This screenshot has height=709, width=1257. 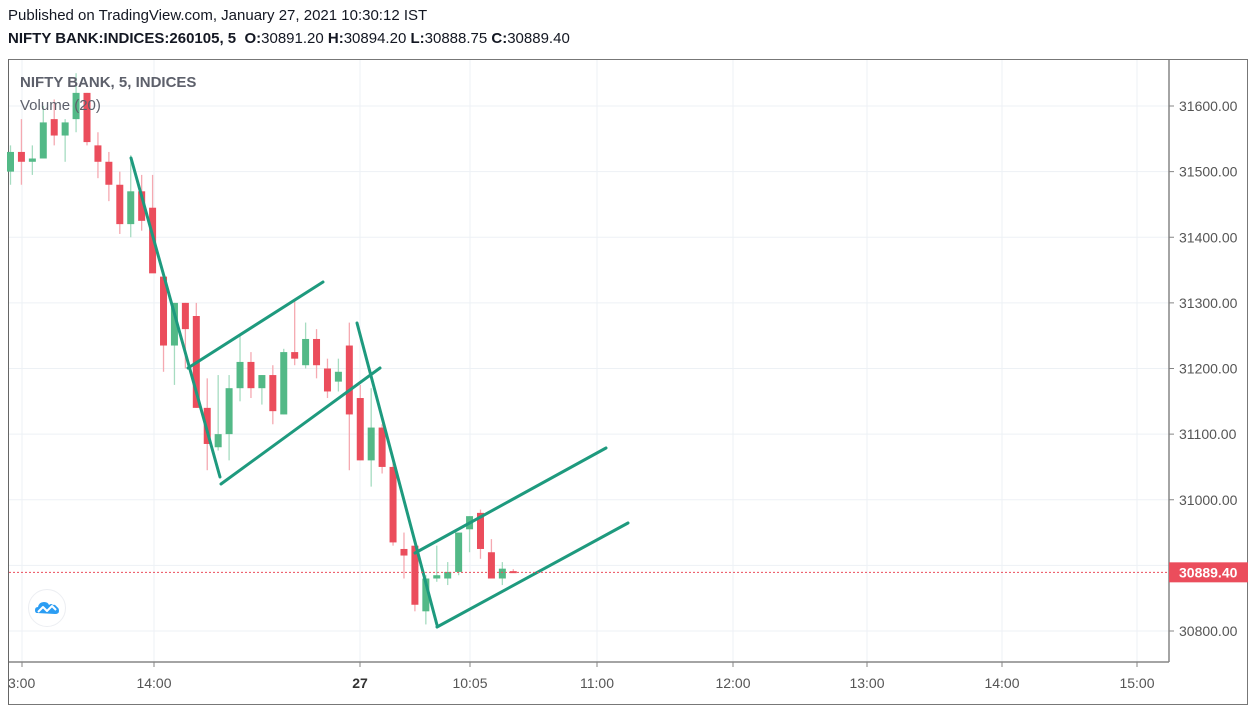 I want to click on price-tick-label: 31300.00, so click(x=1208, y=303).